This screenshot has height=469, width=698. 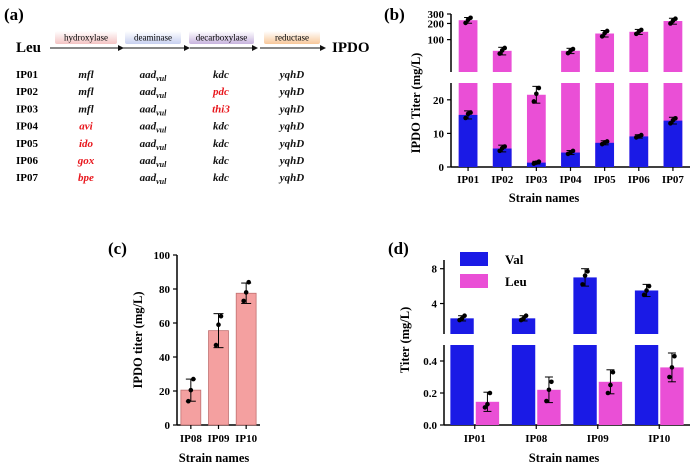 What do you see at coordinates (154, 128) in the screenshot?
I see `gene-IP04-1: aadvul` at bounding box center [154, 128].